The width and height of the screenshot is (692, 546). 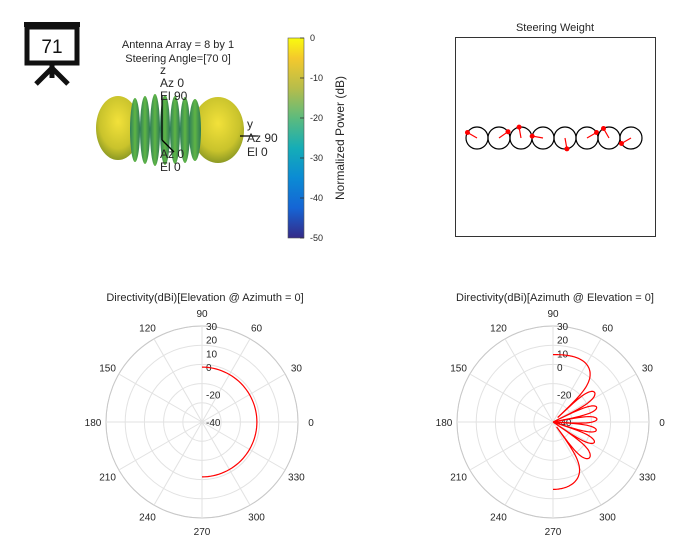 I want to click on colorbar-tick-label: -50, so click(x=316, y=238).